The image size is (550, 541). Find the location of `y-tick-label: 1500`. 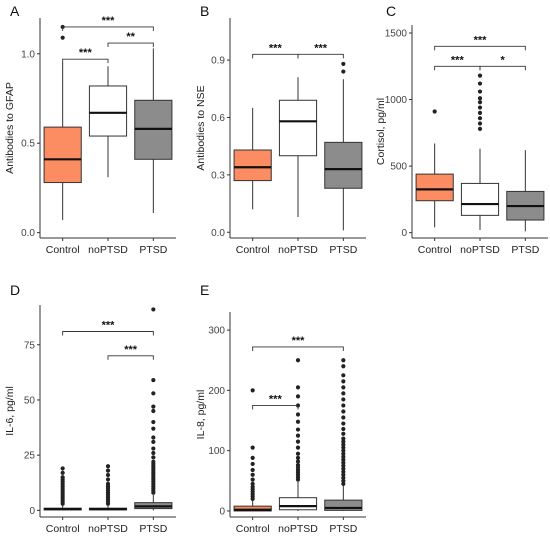

y-tick-label: 1500 is located at coordinates (396, 33).